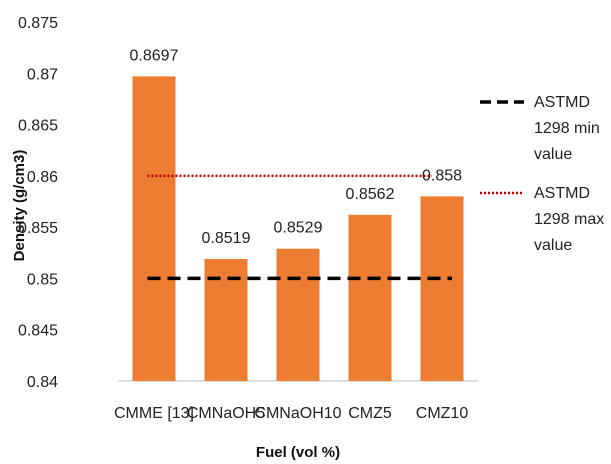 This screenshot has height=464, width=611. Describe the element at coordinates (38, 228) in the screenshot. I see `y-tick-label: 0.855` at that location.